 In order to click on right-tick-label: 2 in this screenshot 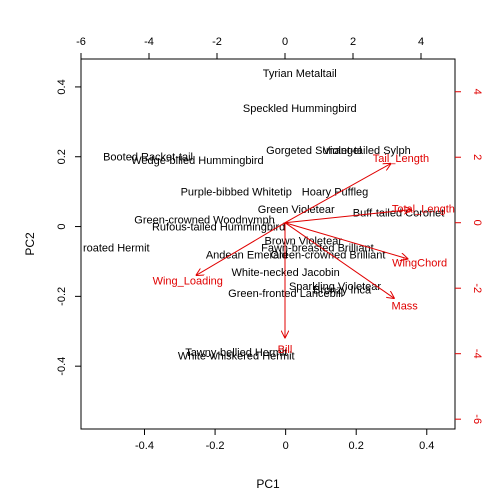, I will do `click(477, 157)`.